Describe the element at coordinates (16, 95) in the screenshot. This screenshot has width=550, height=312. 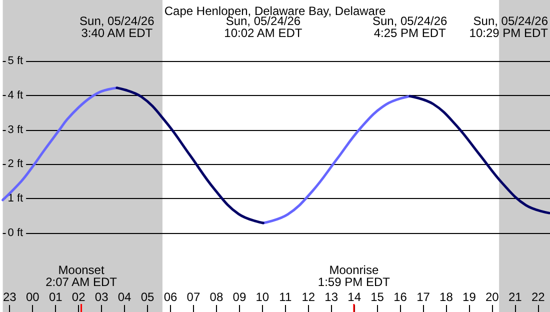
I see `y-tick-label: 4 ft` at that location.